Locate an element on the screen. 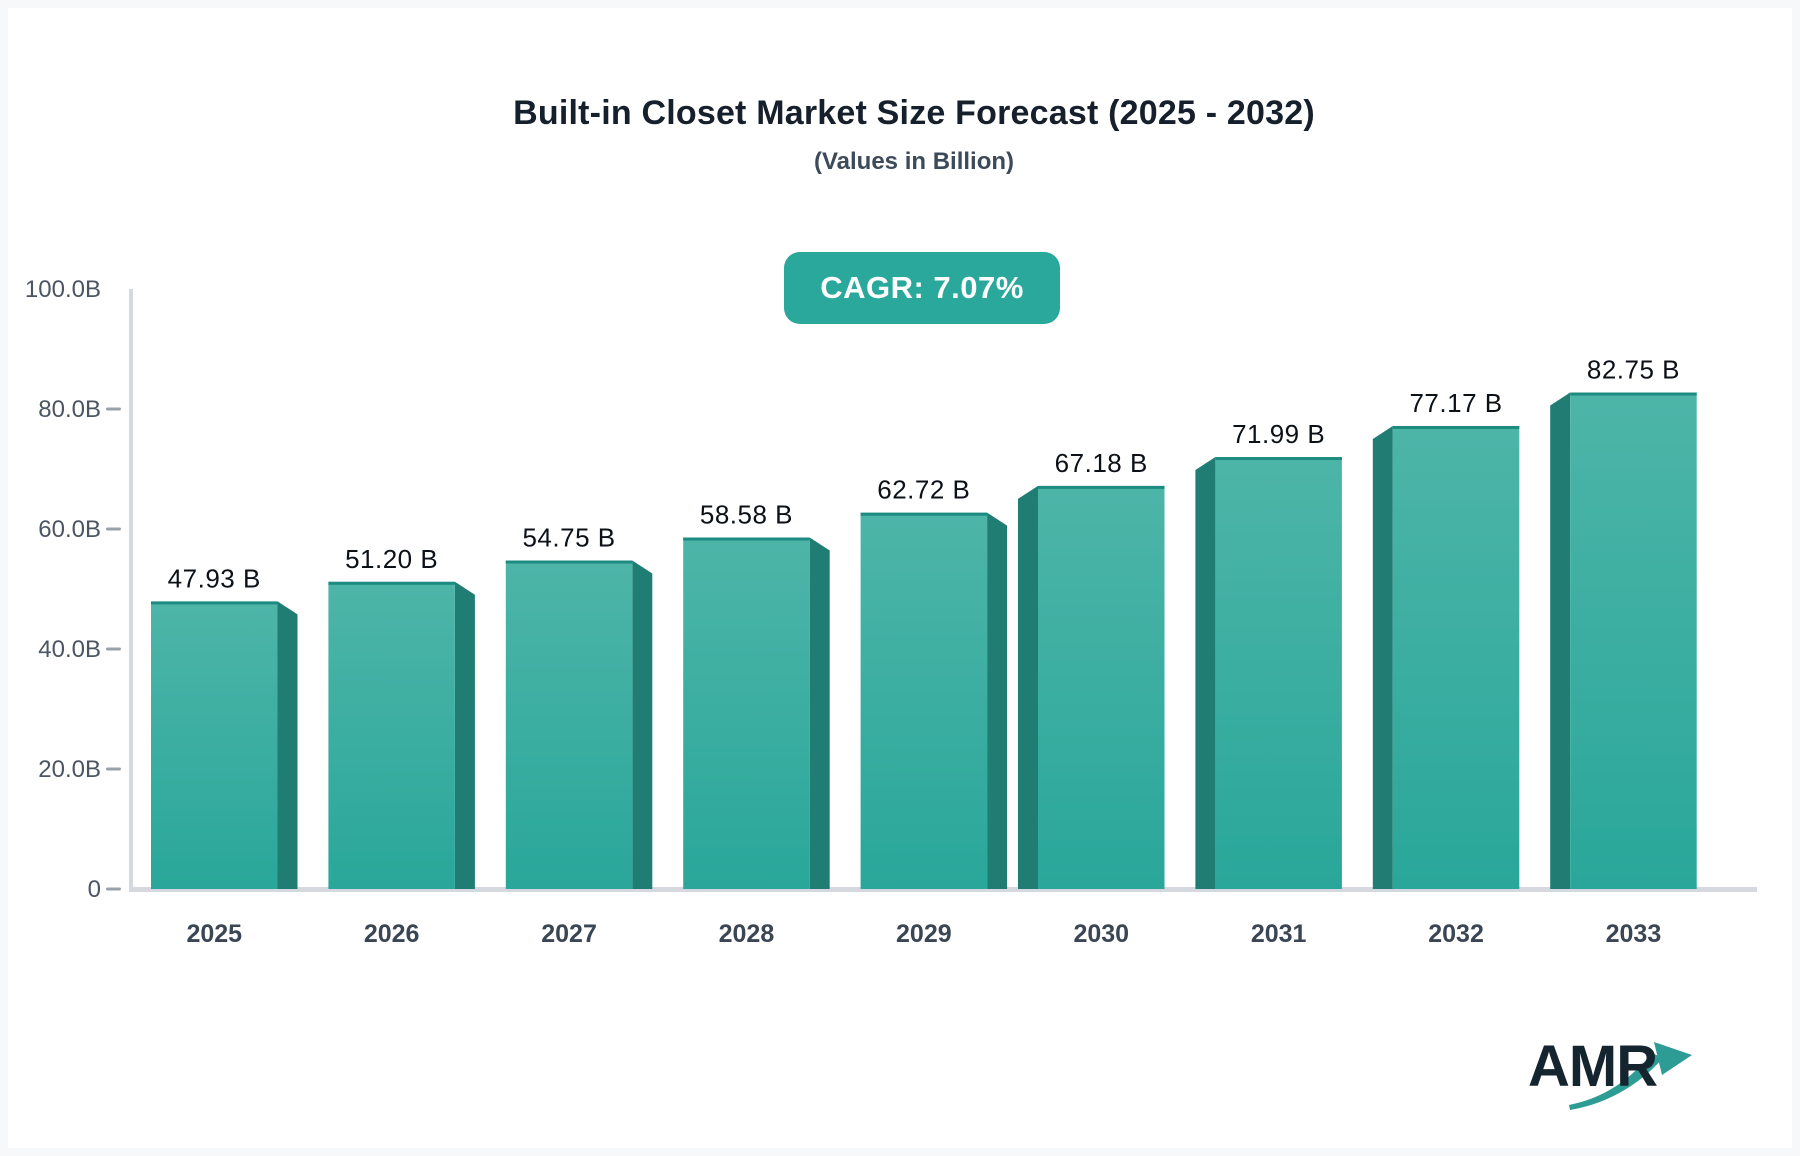  cagr-badge-row: CAGR: 7.07% is located at coordinates (900, 288).